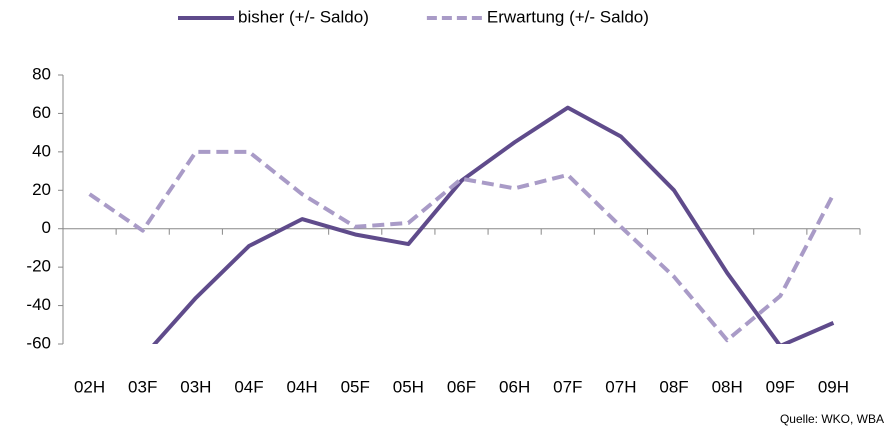 Image resolution: width=889 pixels, height=434 pixels. What do you see at coordinates (195, 386) in the screenshot?
I see `x-tick-label: 03H` at bounding box center [195, 386].